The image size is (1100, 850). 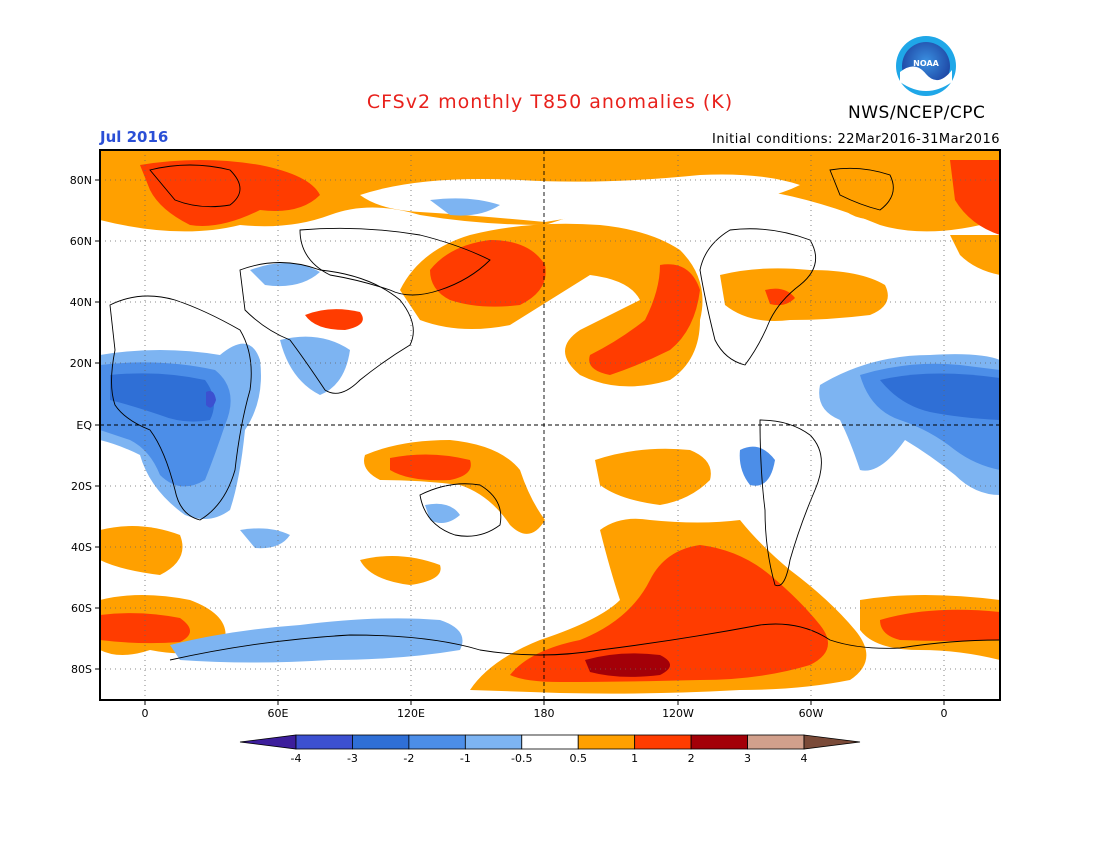 I want to click on lon-label-0-west: 0, so click(x=145, y=713).